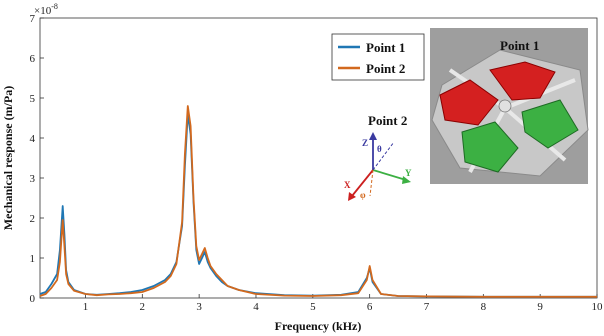  I want to click on red-electrode-top, so click(522, 81).